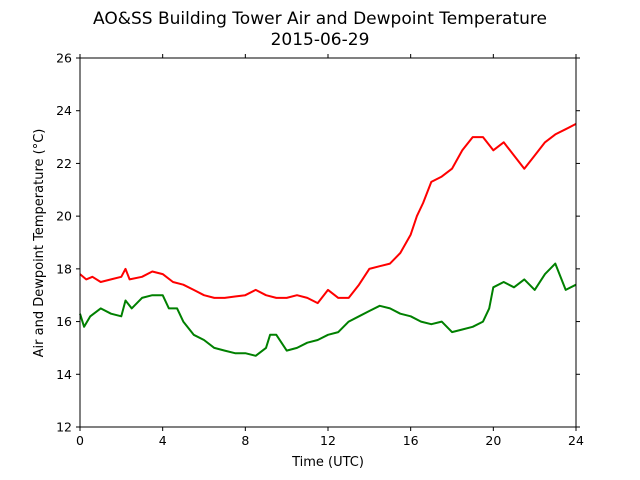 This screenshot has width=640, height=480. What do you see at coordinates (80, 440) in the screenshot?
I see `x-tick-label: 0` at bounding box center [80, 440].